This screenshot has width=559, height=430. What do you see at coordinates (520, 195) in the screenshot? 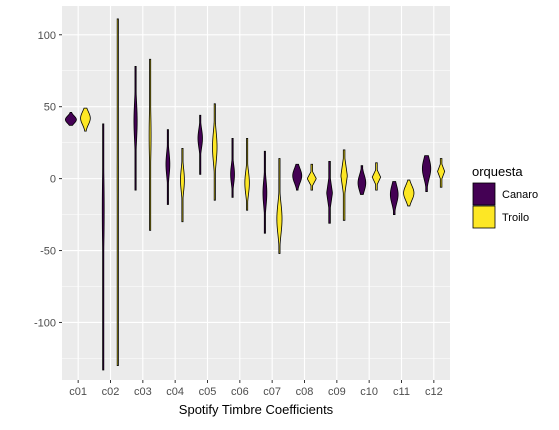
I see `legend-label-canaro: Canaro` at bounding box center [520, 195].